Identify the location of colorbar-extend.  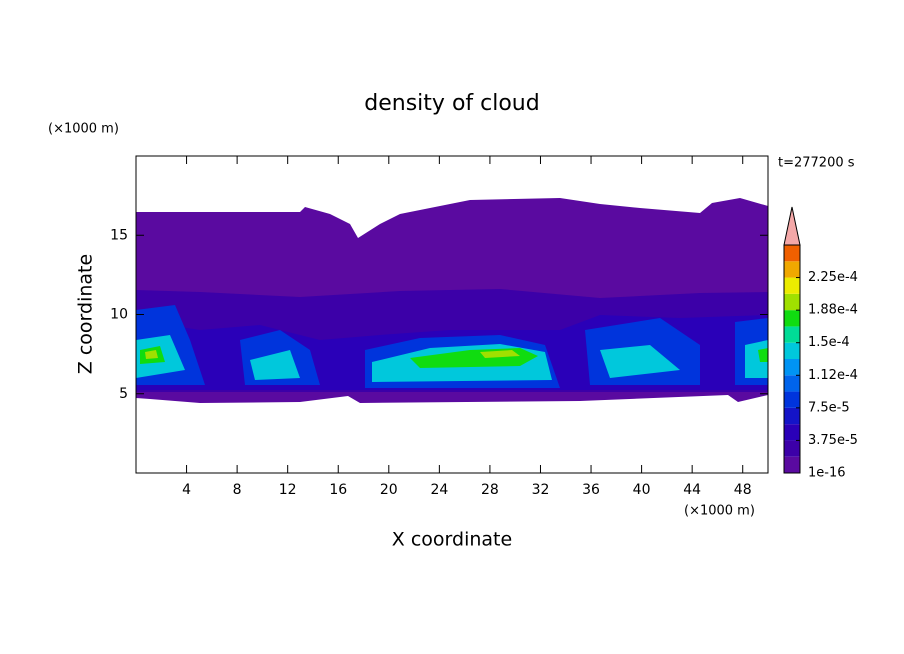
(792, 226).